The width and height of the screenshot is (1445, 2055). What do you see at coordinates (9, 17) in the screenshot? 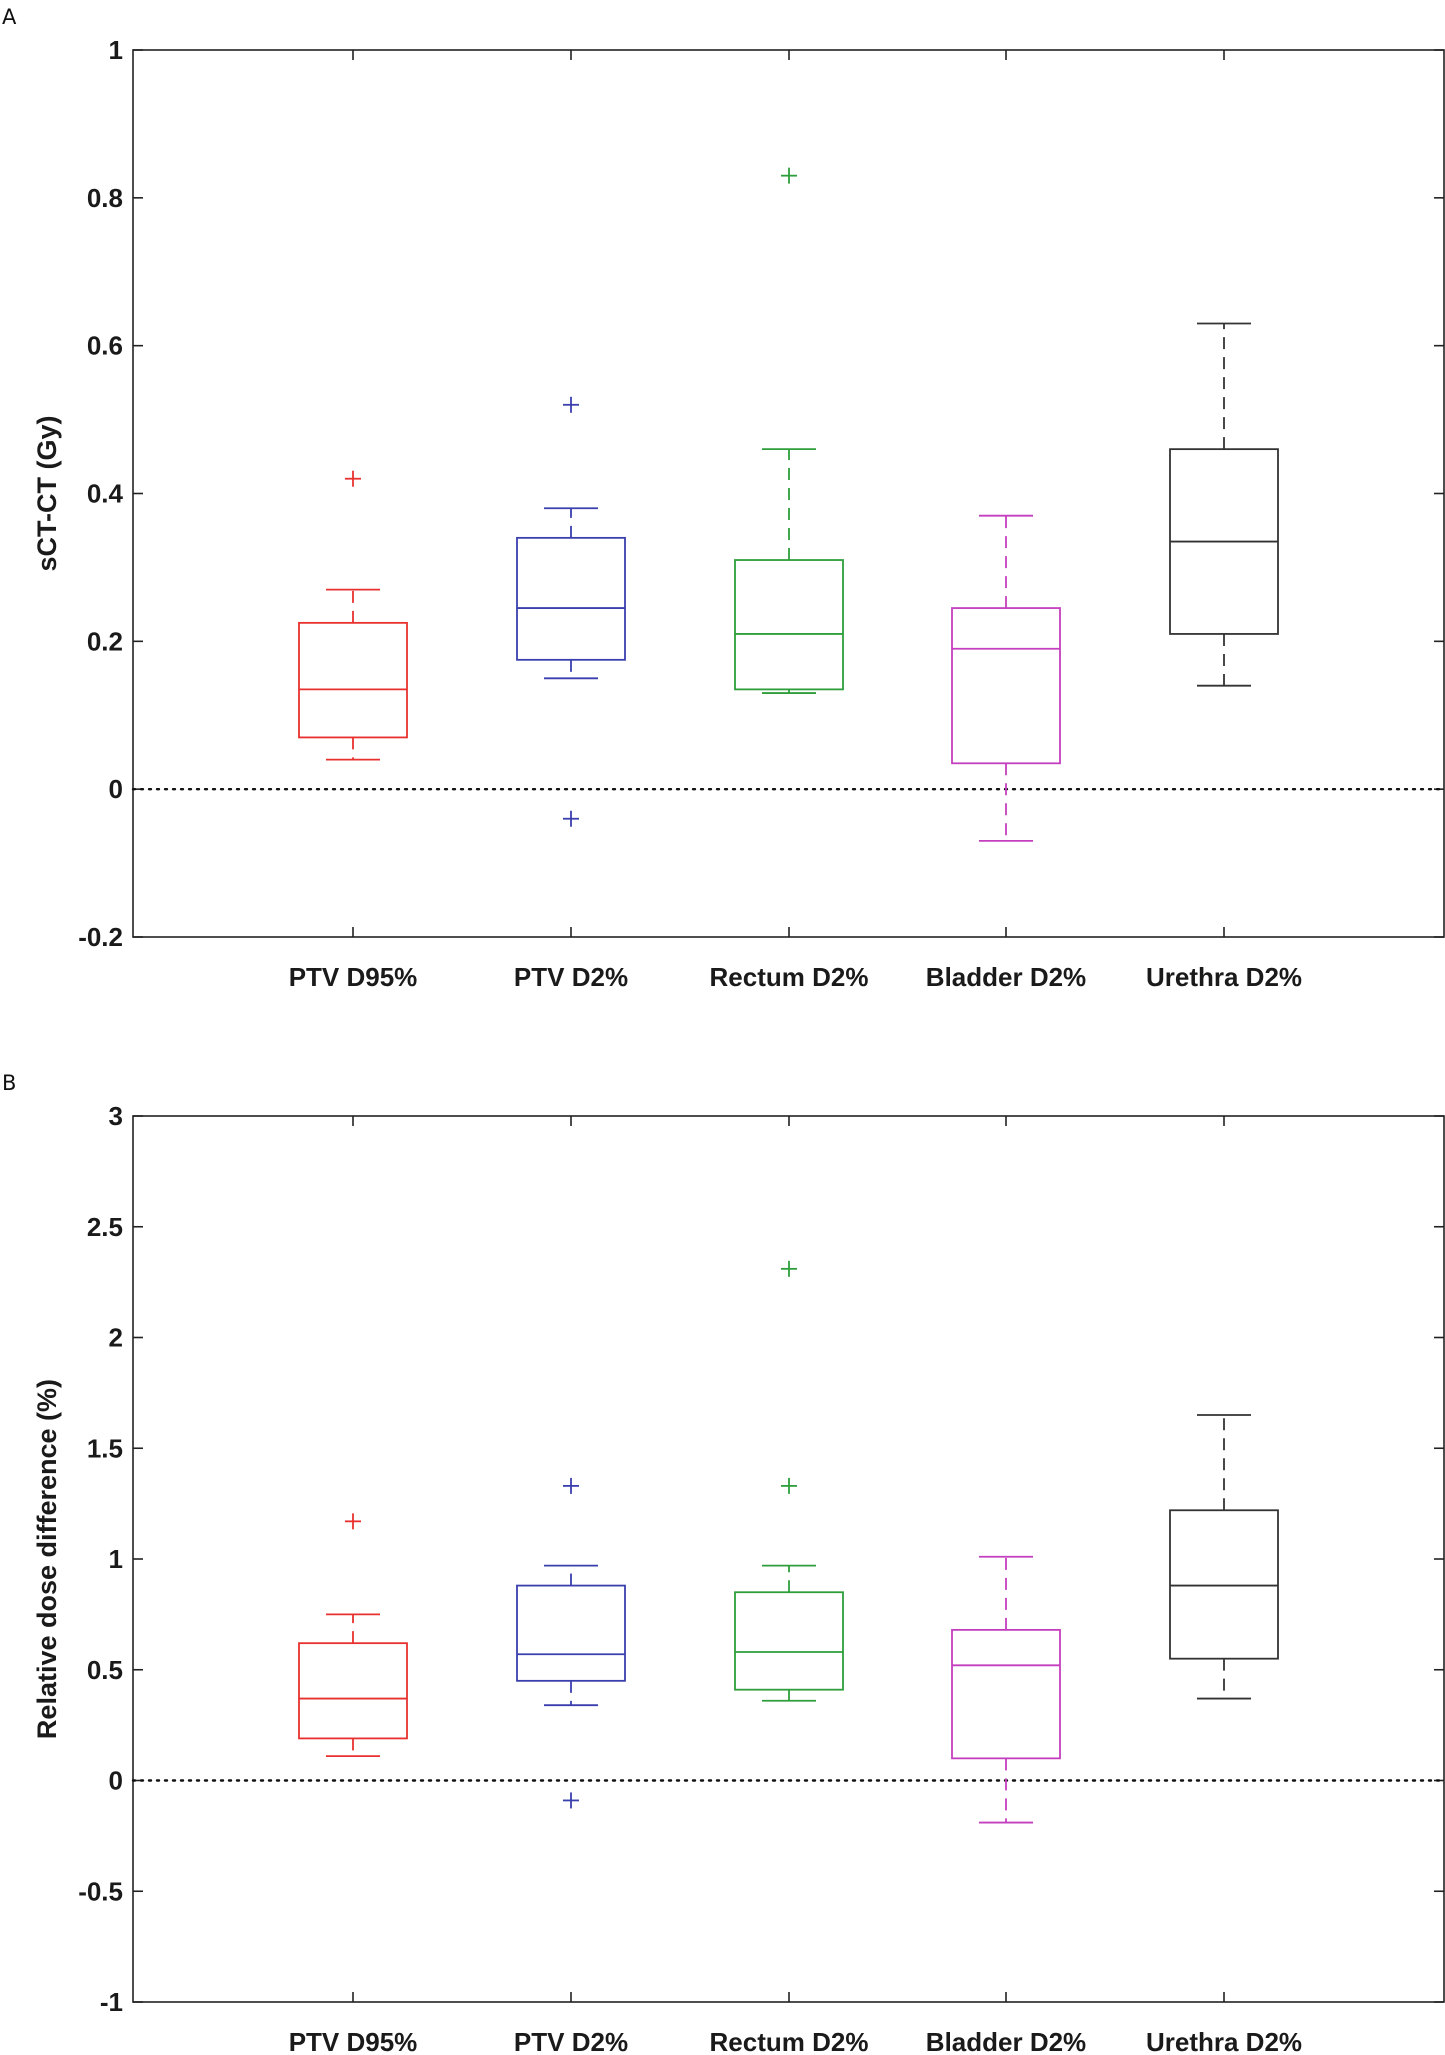
I see `panel-label: A` at bounding box center [9, 17].